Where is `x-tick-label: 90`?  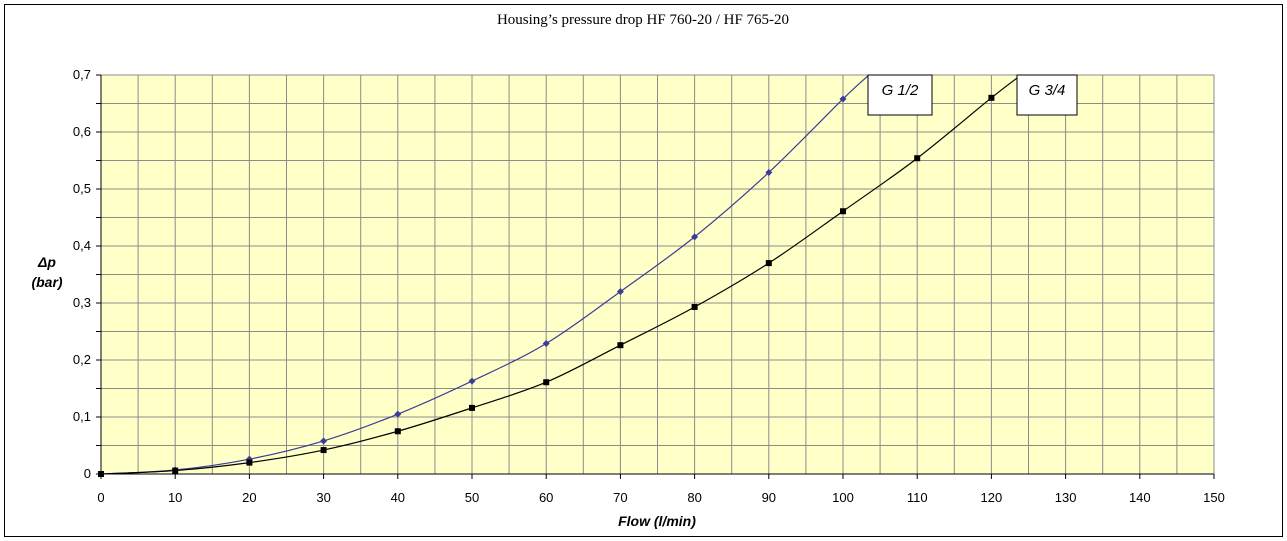 x-tick-label: 90 is located at coordinates (769, 497).